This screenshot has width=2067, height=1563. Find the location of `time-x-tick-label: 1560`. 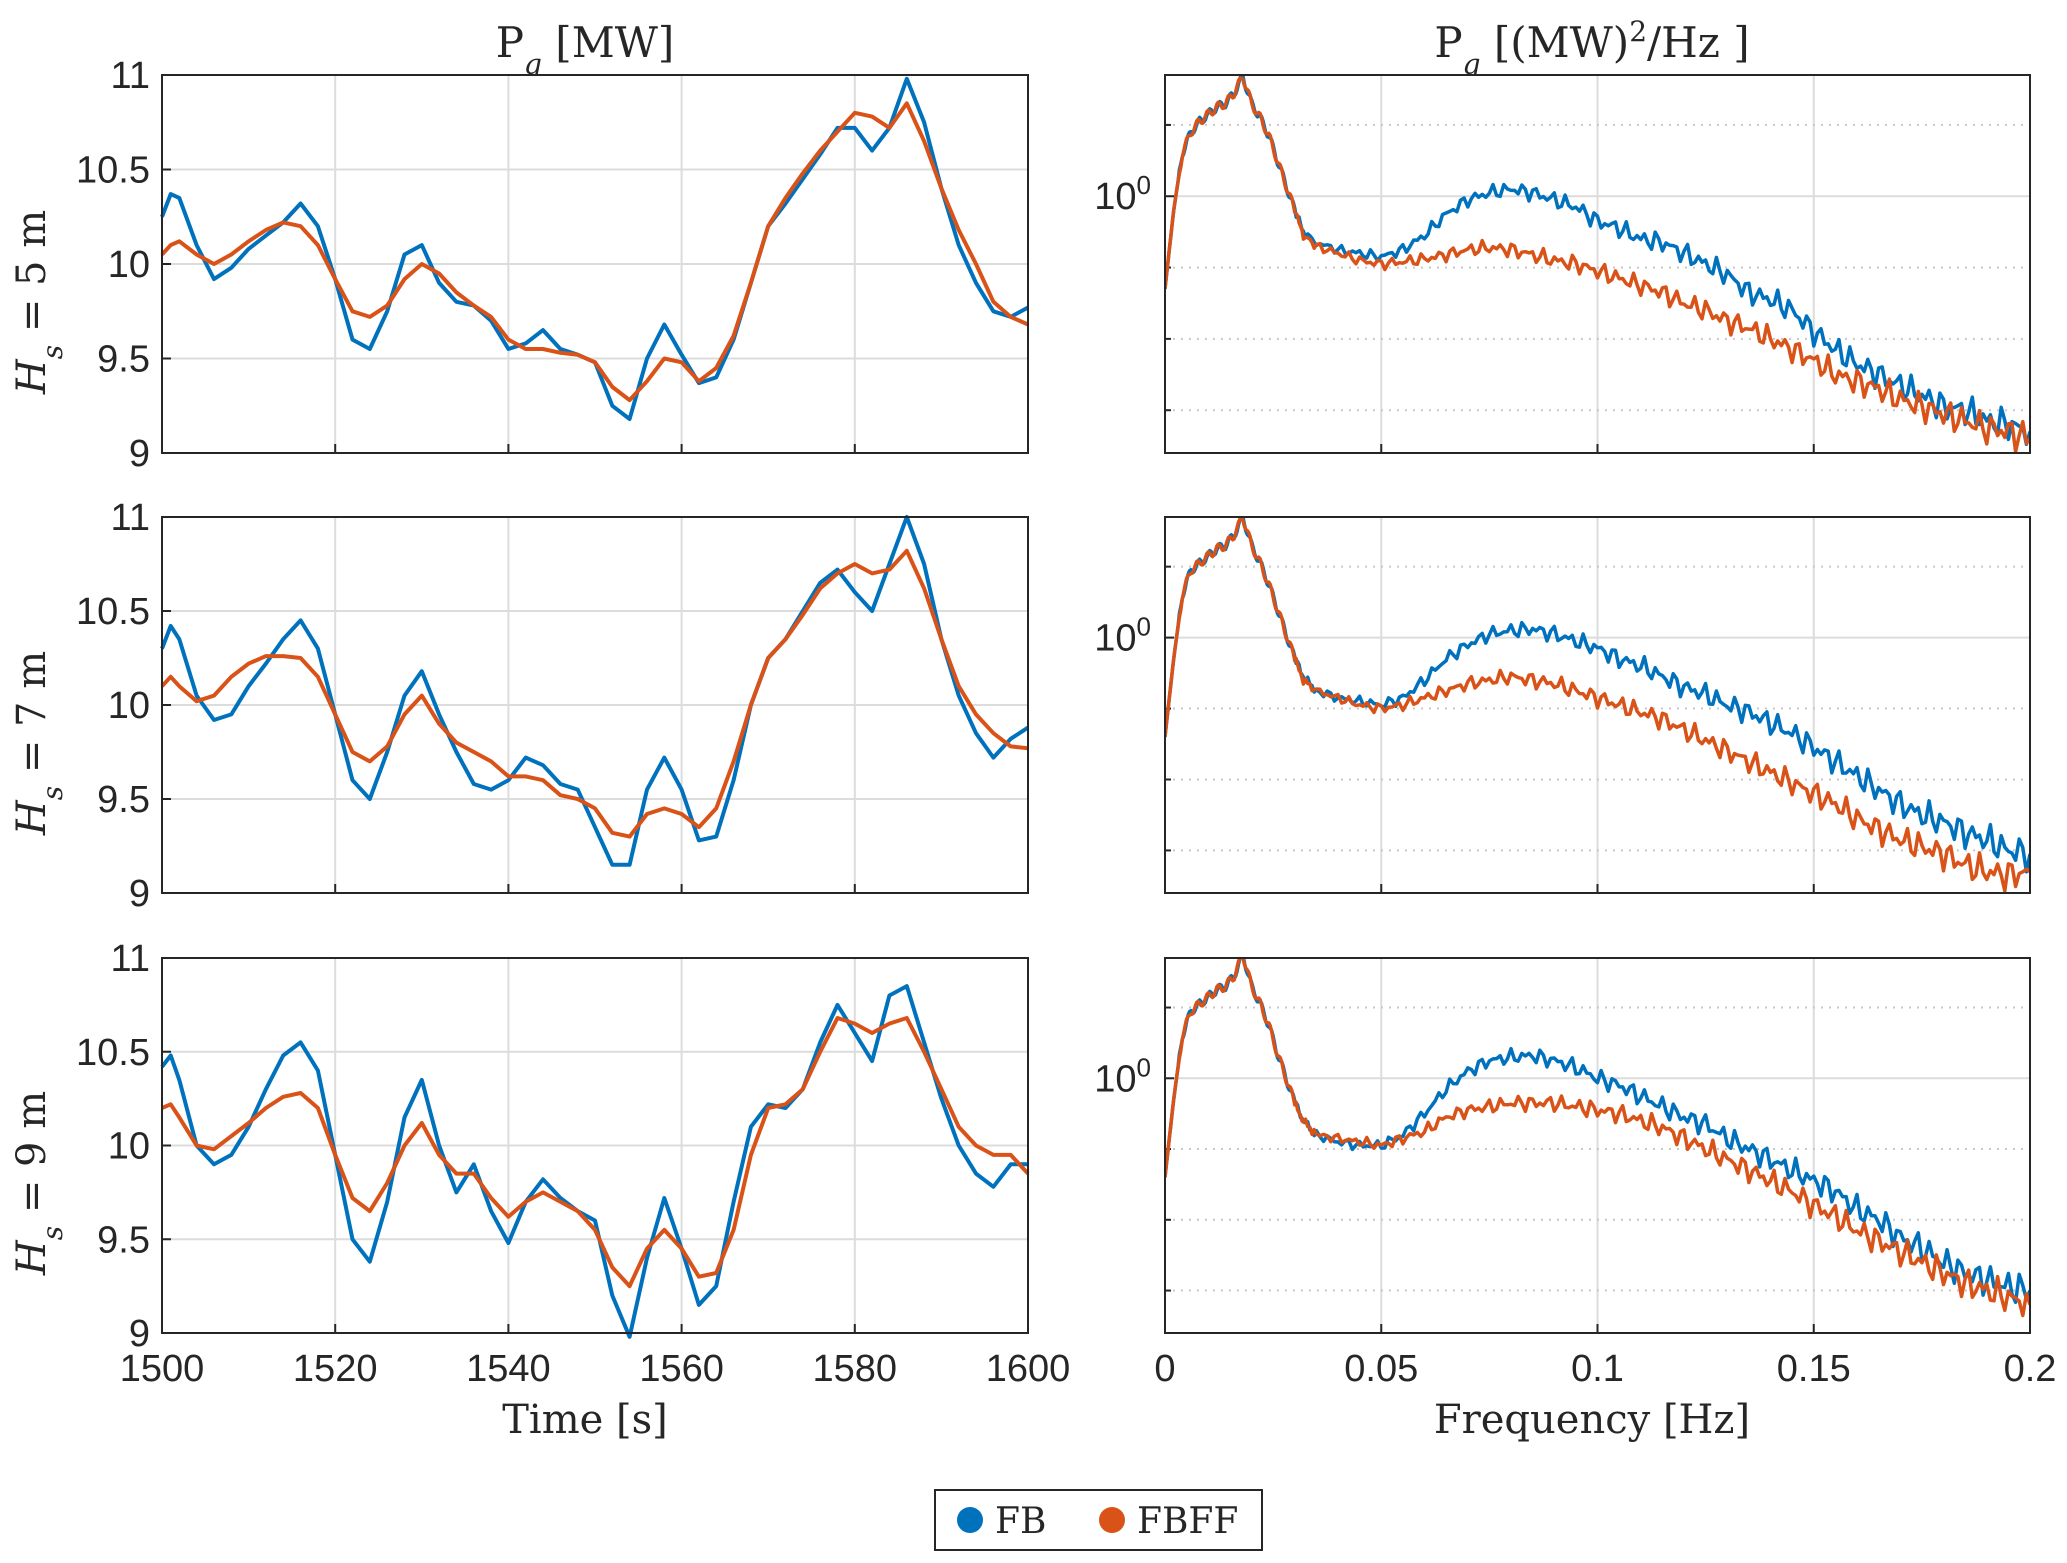

time-x-tick-label: 1560 is located at coordinates (681, 1369).